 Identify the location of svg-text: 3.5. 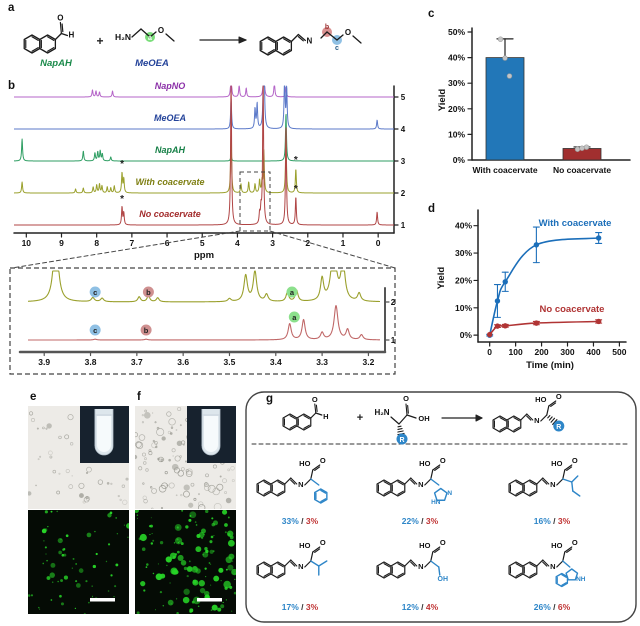
(230, 362).